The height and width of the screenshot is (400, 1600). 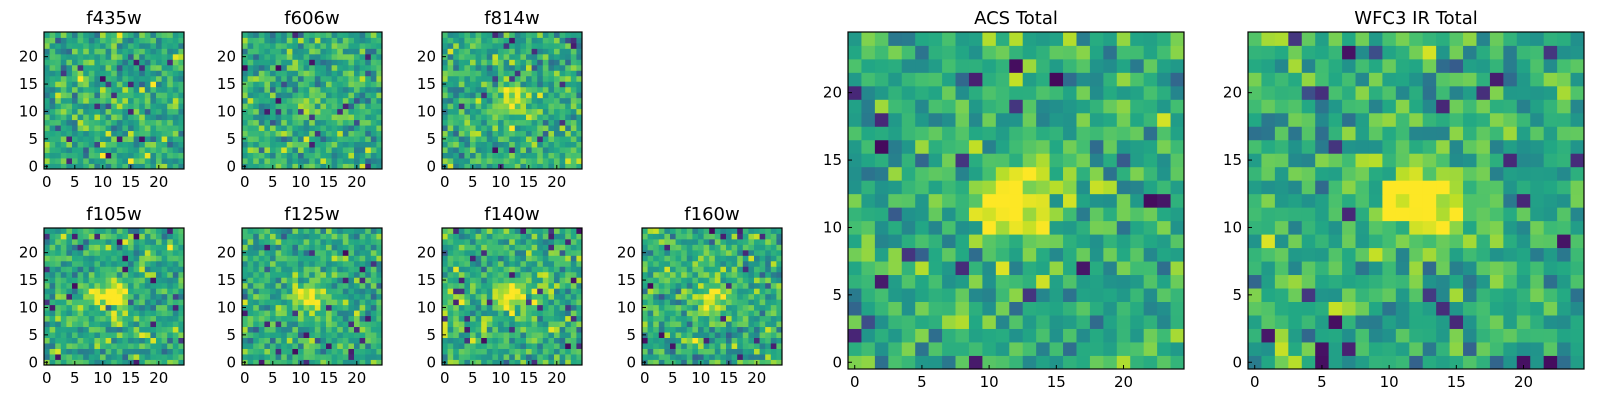 I want to click on panel-title: ACS Total, so click(x=1016, y=18).